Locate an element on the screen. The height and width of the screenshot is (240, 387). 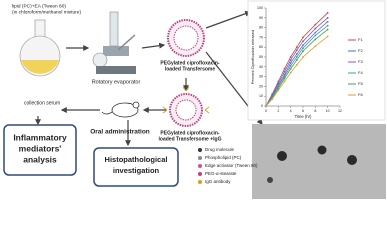
y-tick-label: 0 is located at coordinates (262, 106).